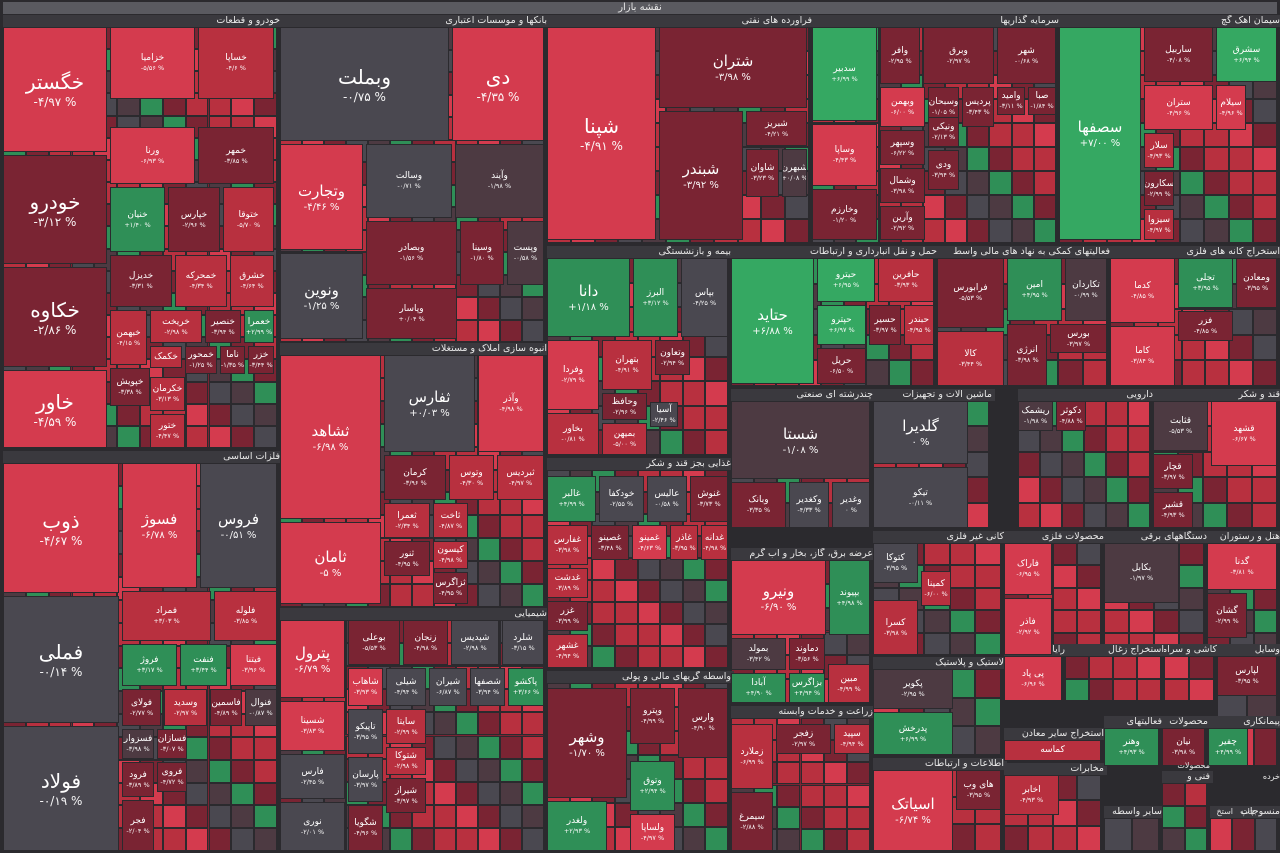 This screenshot has height=853, width=1280. What do you see at coordinates (652, 716) in the screenshot?
I see `stock-وپترو: وپترو -۴/۹۹ %` at bounding box center [652, 716].